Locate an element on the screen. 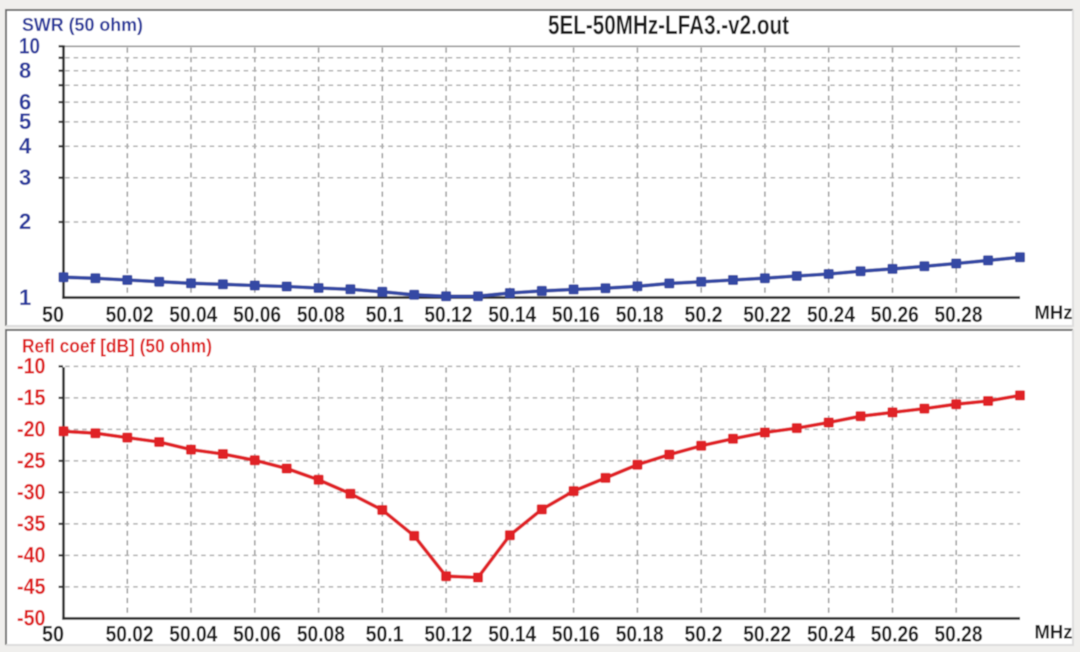 The height and width of the screenshot is (652, 1080). svg-text: -45 is located at coordinates (31, 586).